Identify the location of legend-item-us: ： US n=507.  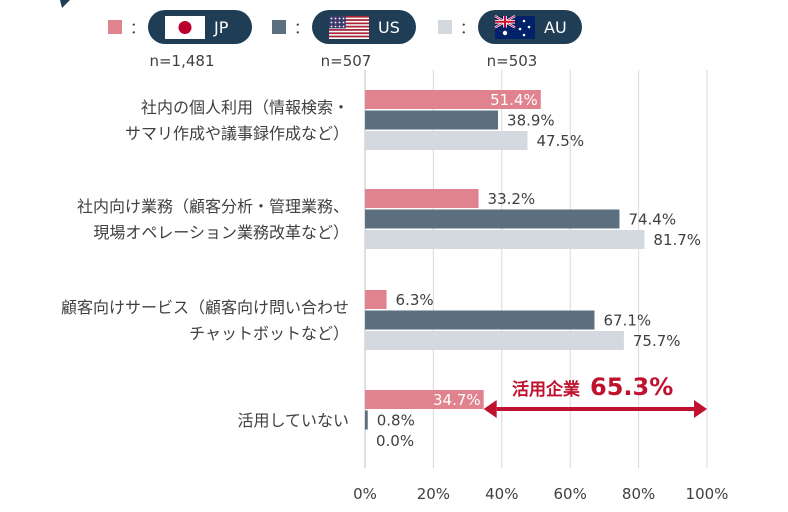
(344, 40).